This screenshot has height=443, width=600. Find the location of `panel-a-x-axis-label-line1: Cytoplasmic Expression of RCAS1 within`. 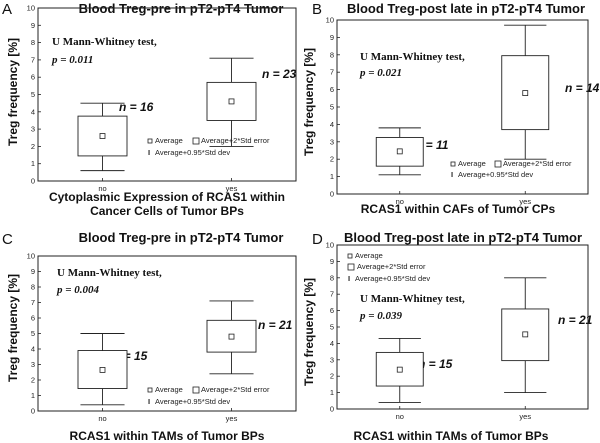

panel-a-x-axis-label-line1: Cytoplasmic Expression of RCAS1 within is located at coordinates (167, 197).